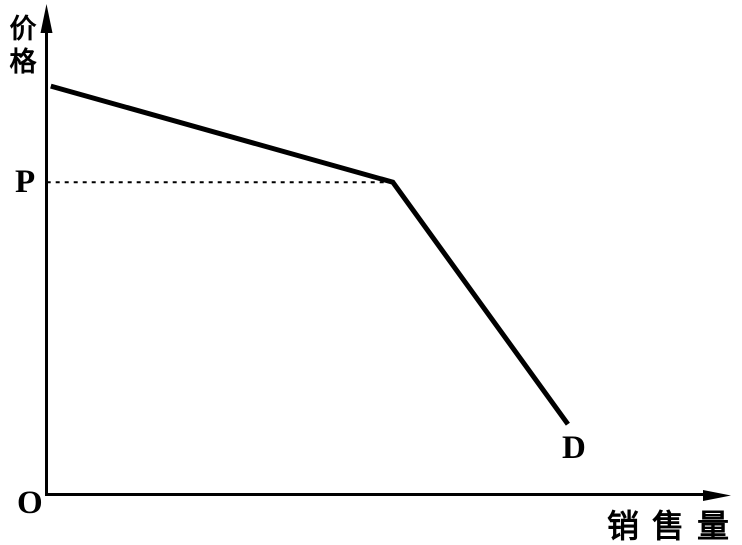 The width and height of the screenshot is (742, 545). What do you see at coordinates (574, 448) in the screenshot?
I see `demand-curve-label: D` at bounding box center [574, 448].